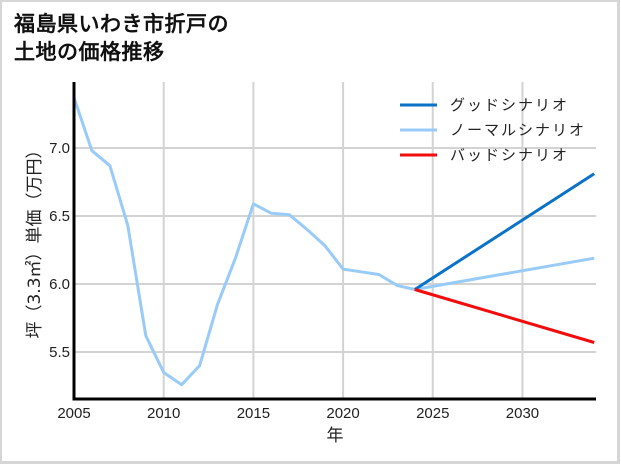 The width and height of the screenshot is (621, 465). Describe the element at coordinates (163, 413) in the screenshot. I see `x-tick-label: 2010` at that location.